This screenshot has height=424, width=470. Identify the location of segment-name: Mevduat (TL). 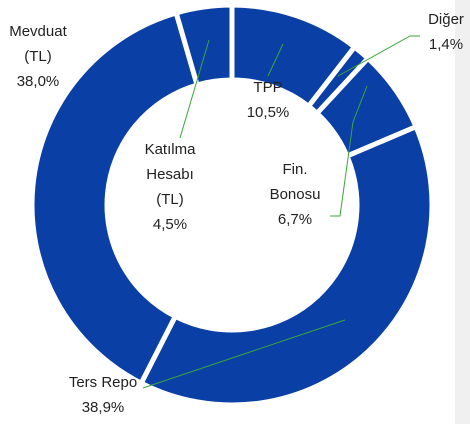
(38, 44).